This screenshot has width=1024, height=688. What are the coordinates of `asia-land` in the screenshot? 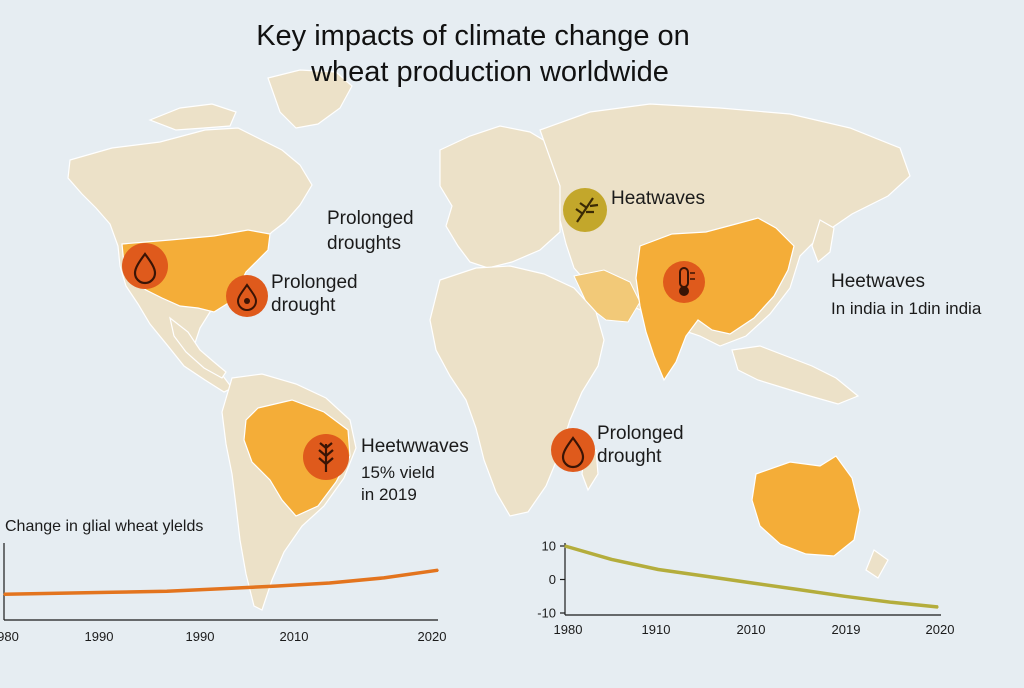 It's located at (725, 225).